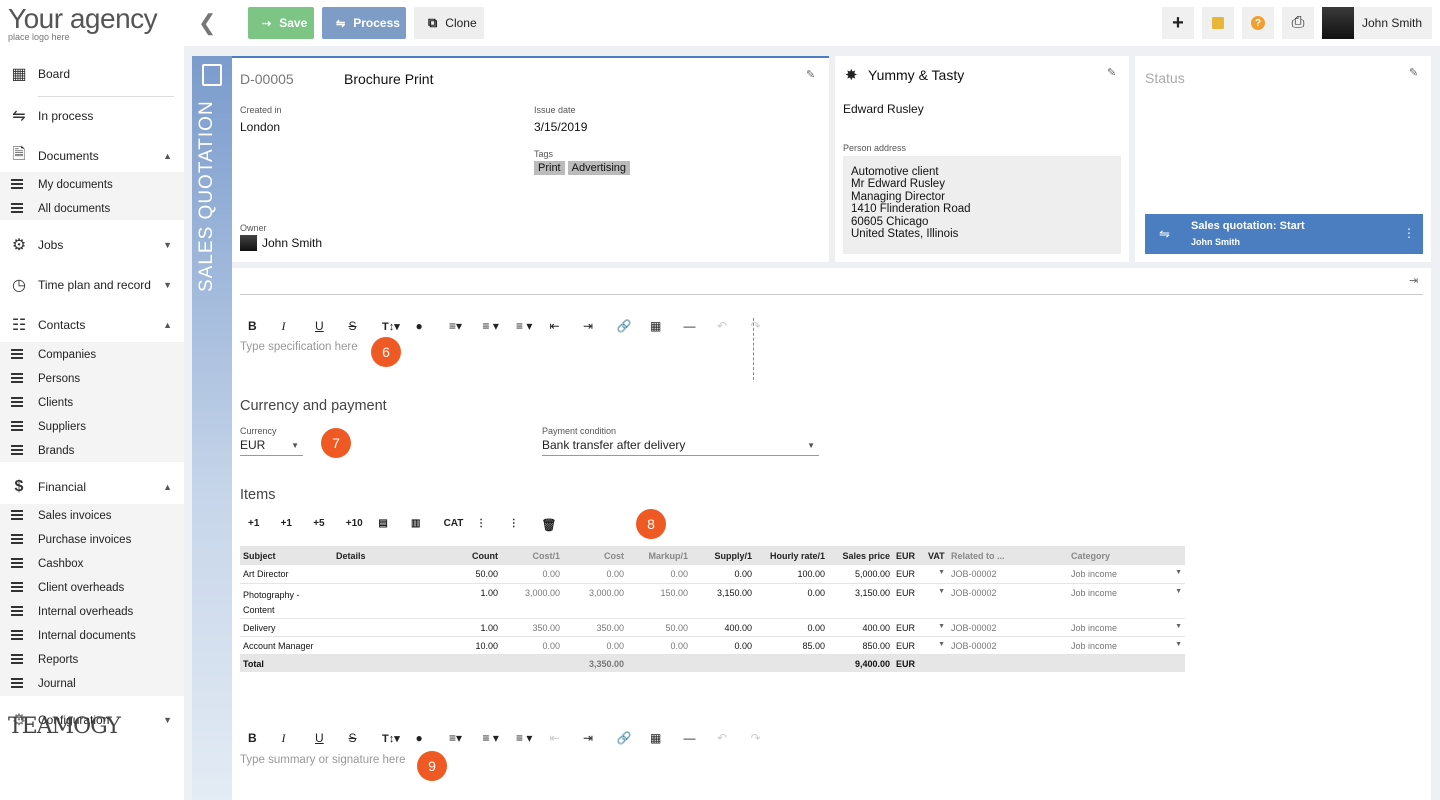  I want to click on cell-subject: Delivery, so click(286, 627).